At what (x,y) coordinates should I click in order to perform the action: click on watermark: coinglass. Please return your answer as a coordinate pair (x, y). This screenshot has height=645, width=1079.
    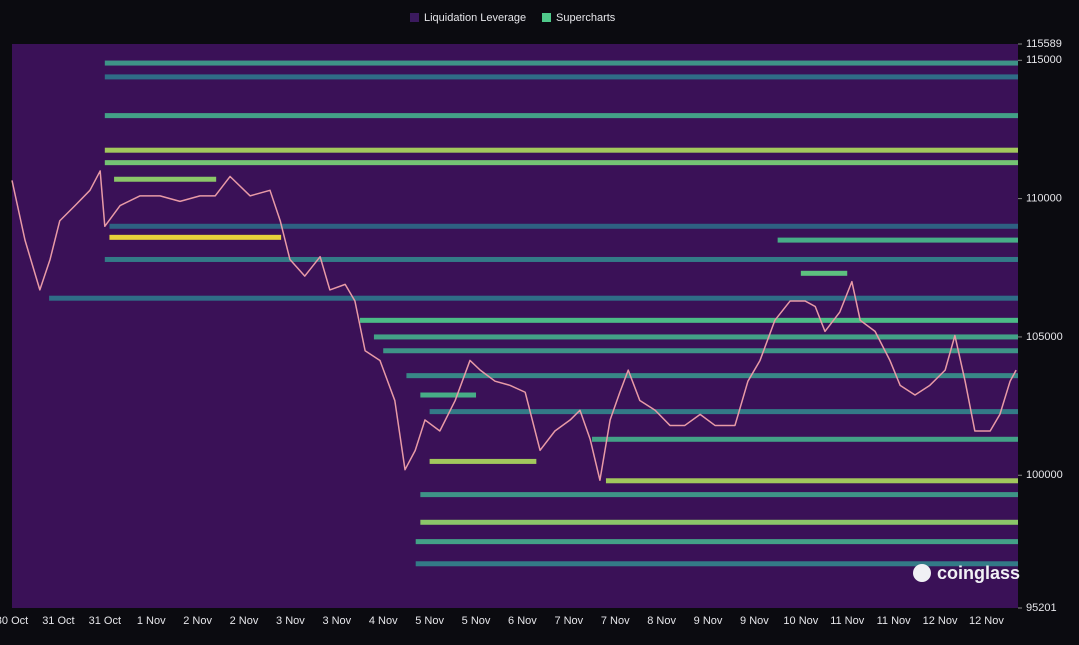
    Looking at the image, I should click on (966, 573).